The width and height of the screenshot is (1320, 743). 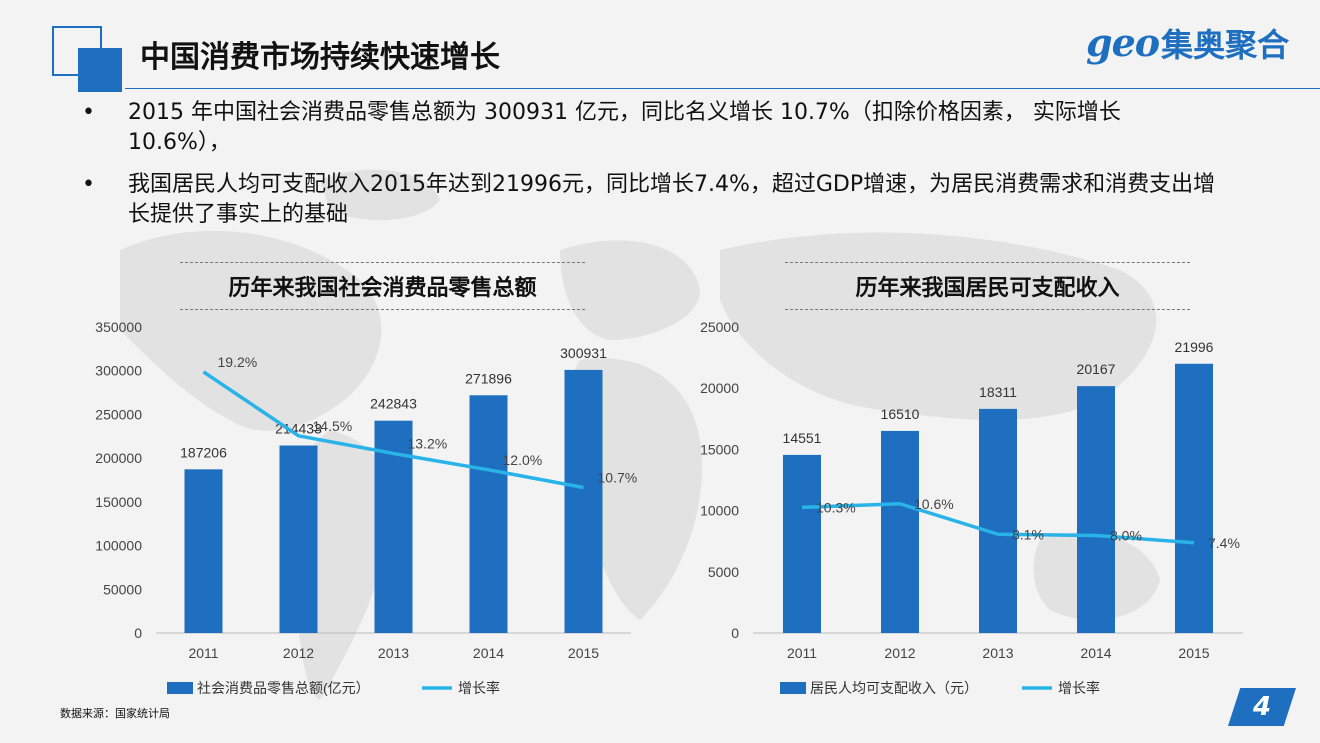 What do you see at coordinates (488, 378) in the screenshot?
I see `bar-value-label: 271896` at bounding box center [488, 378].